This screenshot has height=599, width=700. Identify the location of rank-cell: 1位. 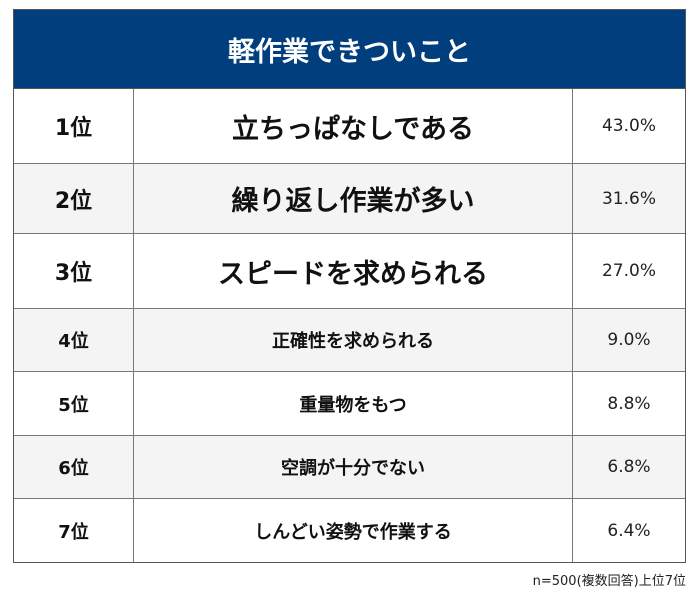
(74, 126).